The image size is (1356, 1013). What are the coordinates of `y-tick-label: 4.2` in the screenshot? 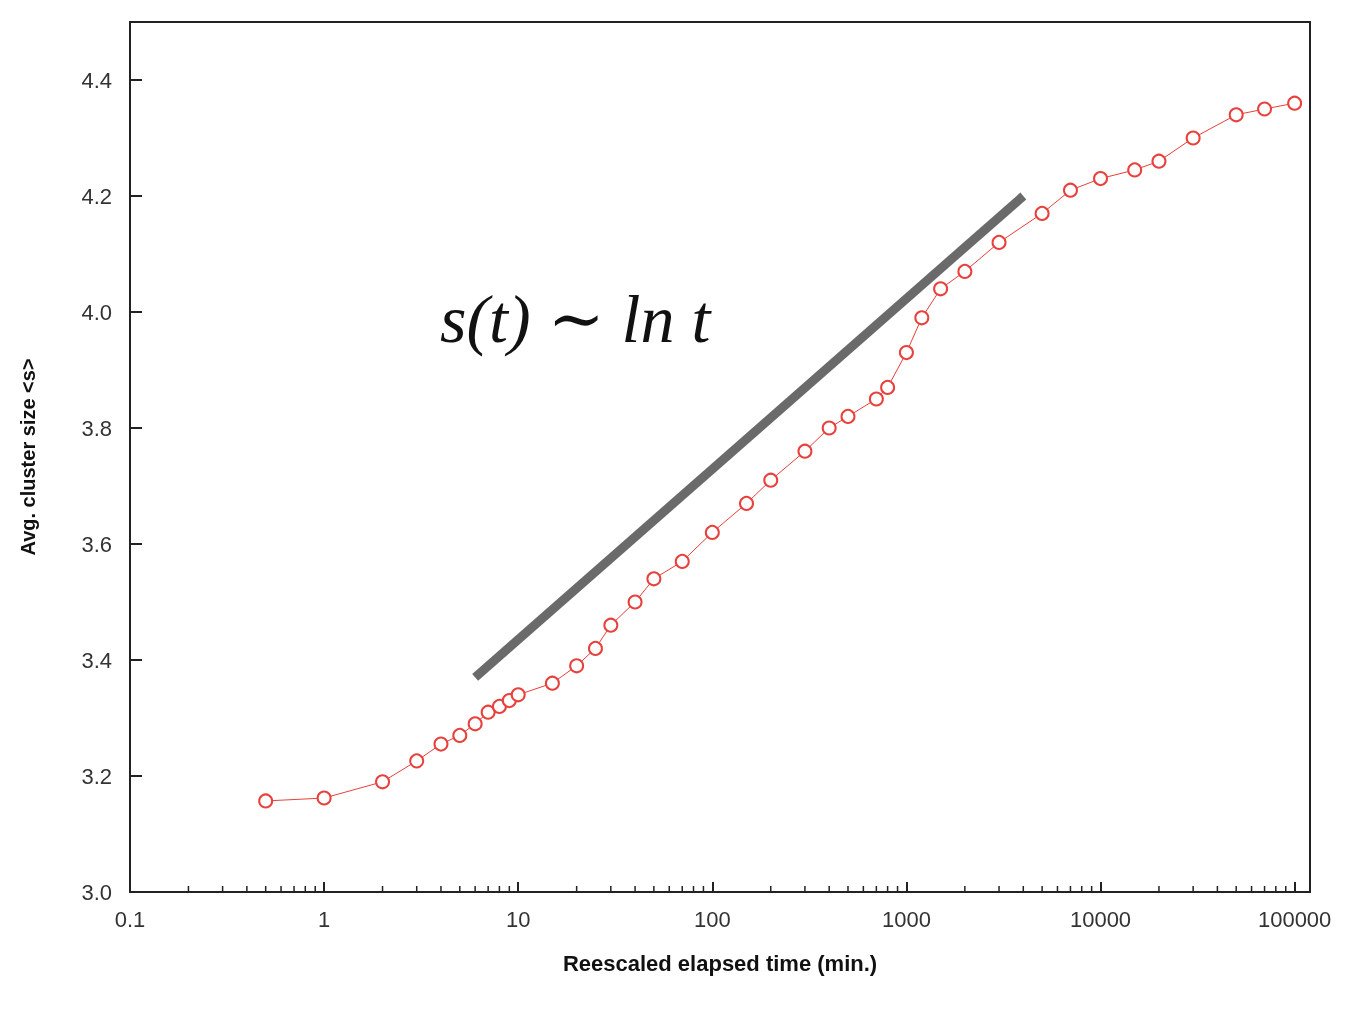 It's located at (96, 196).